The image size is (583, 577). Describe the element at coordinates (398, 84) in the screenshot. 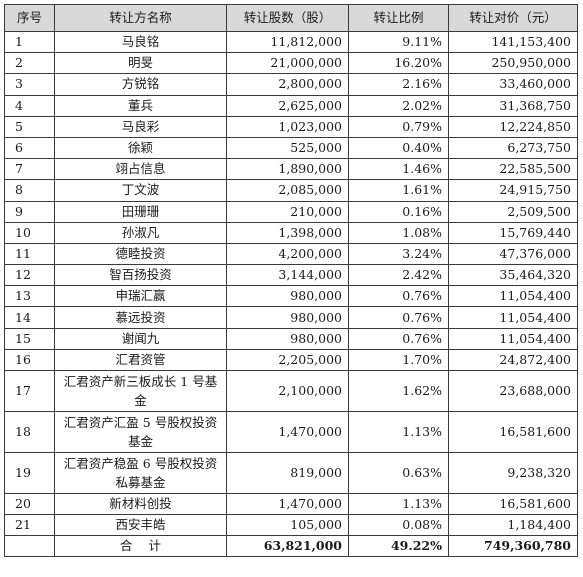

I see `row-ratio: 2.16%` at that location.